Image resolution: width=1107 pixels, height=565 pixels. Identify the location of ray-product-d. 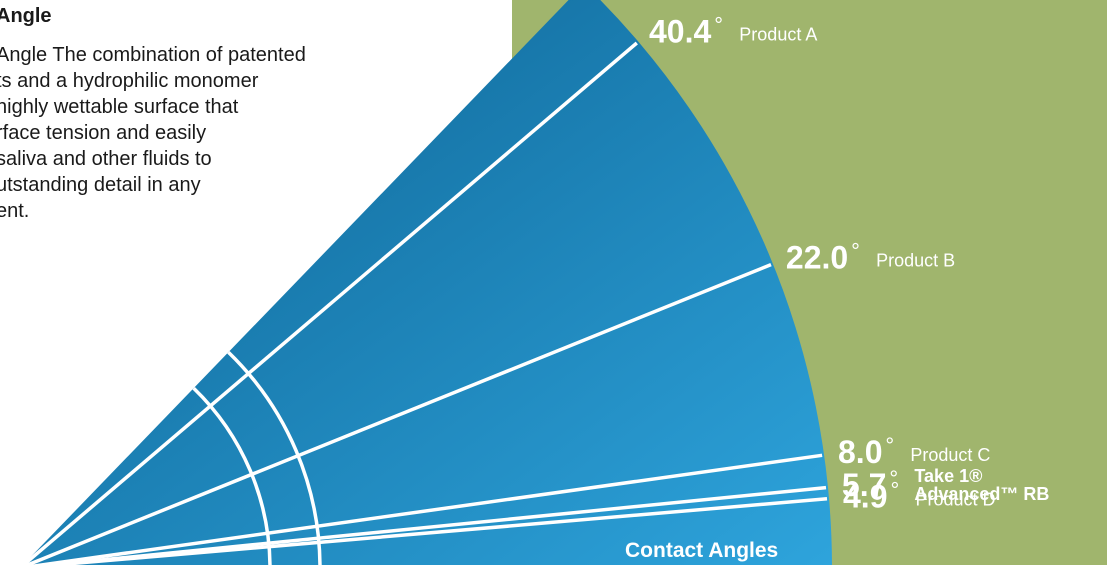
(431, 531).